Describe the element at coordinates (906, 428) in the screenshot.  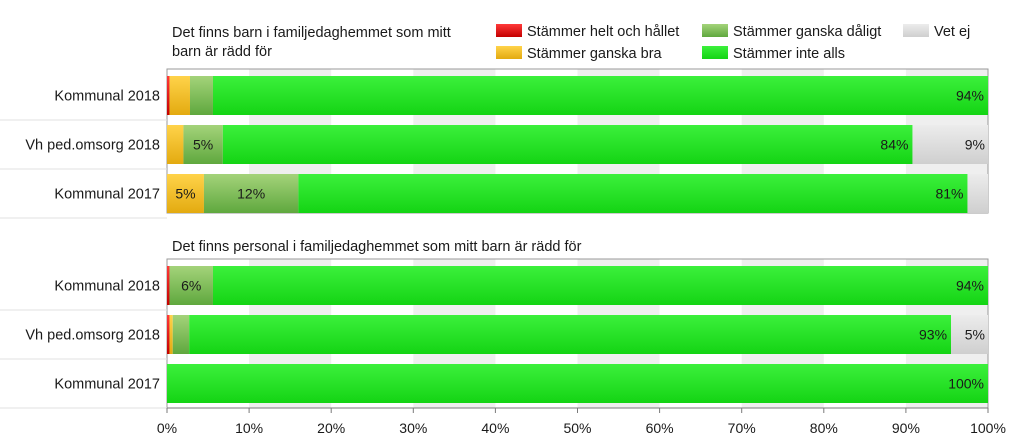
I see `x-tick-label: 90%` at that location.